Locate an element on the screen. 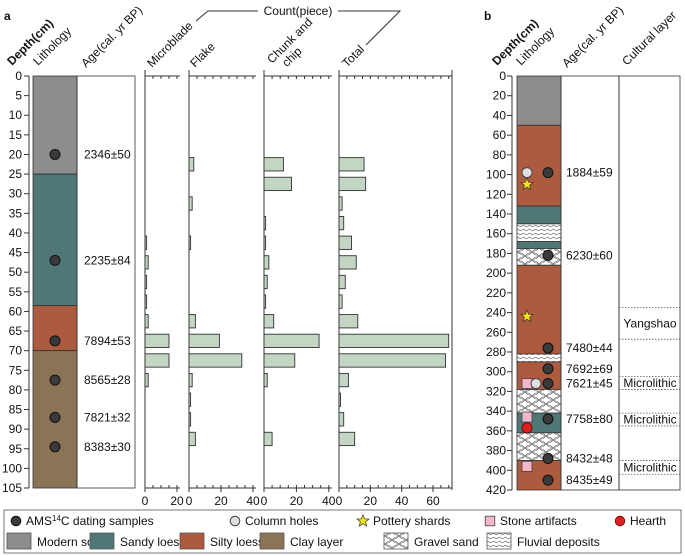  depth-tick-label: 105 is located at coordinates (12, 488).